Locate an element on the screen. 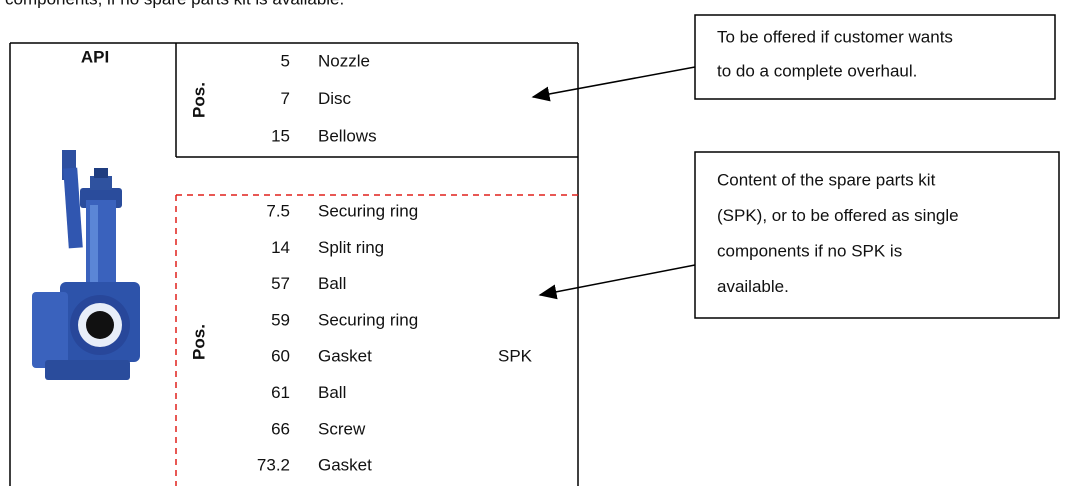 The width and height of the screenshot is (1072, 486). valve-image is located at coordinates (86, 265).